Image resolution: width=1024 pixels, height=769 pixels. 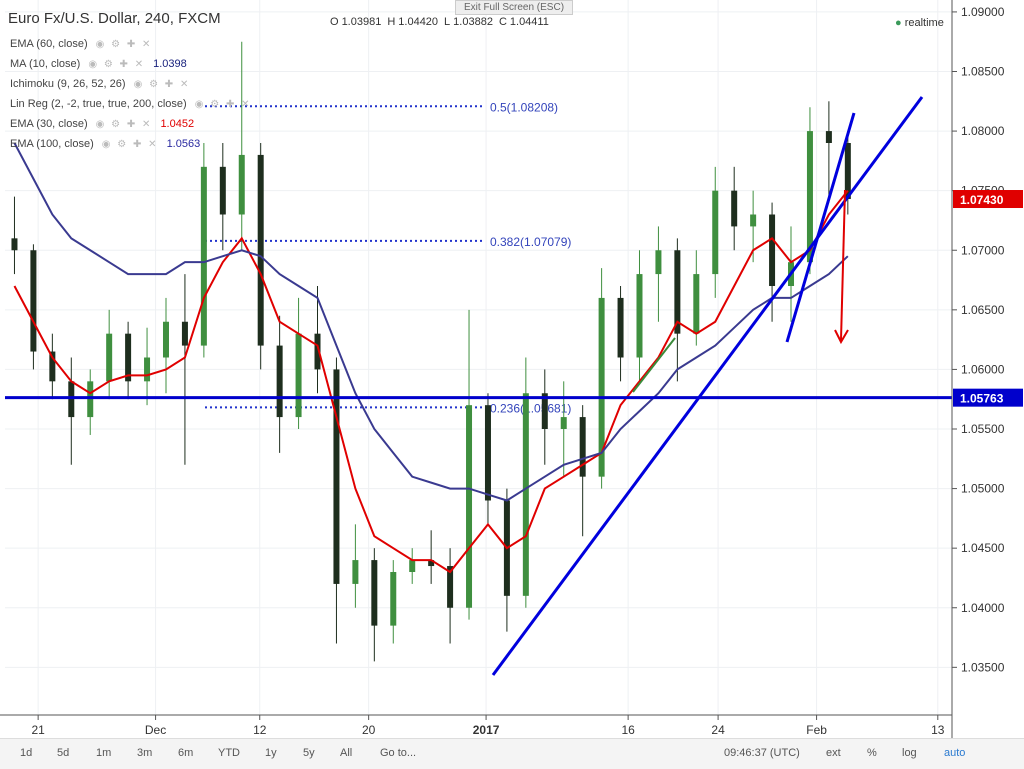 I want to click on indicator-value: 1.0452, so click(x=177, y=124).